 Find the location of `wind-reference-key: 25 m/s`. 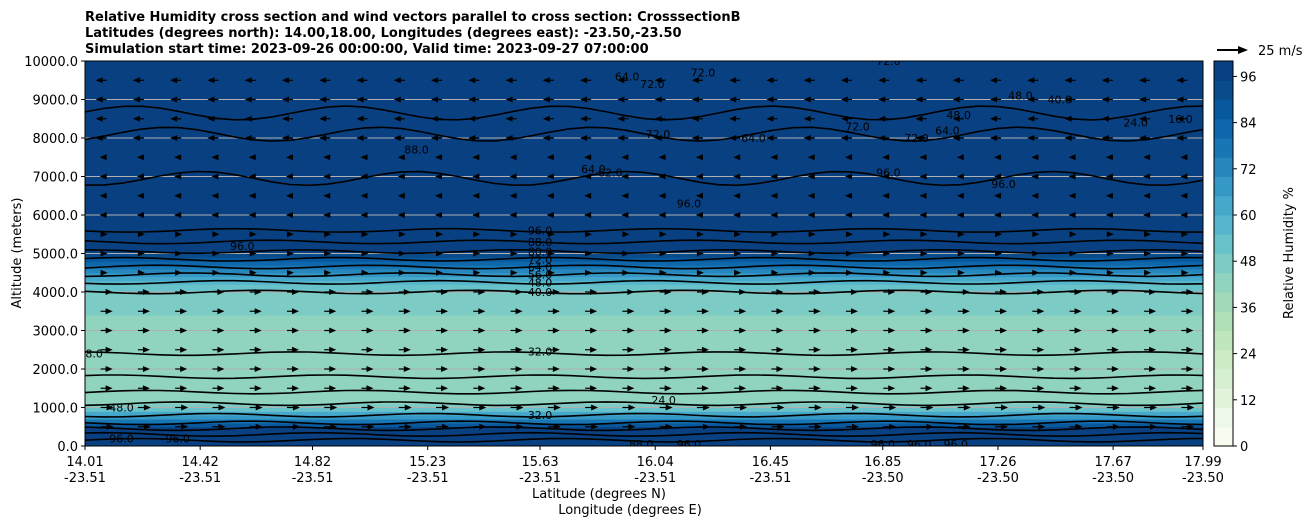

wind-reference-key: 25 m/s is located at coordinates (1260, 51).